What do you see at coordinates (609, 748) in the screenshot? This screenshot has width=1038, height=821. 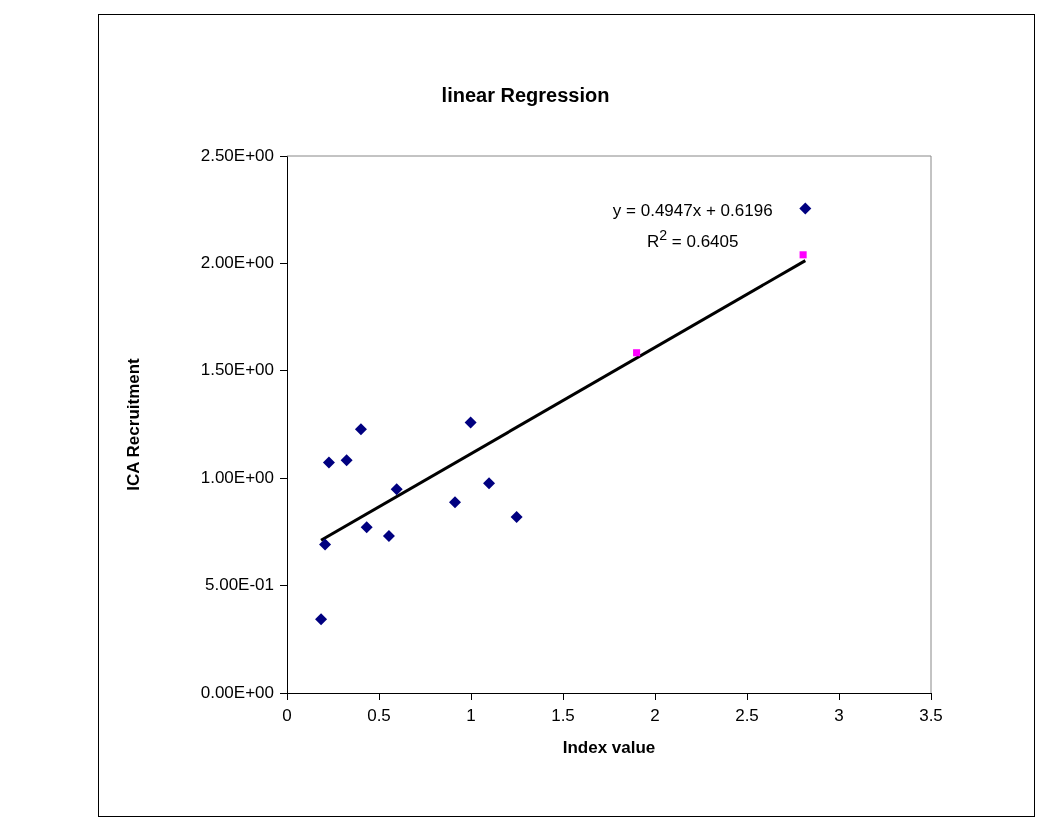 I see `x-axis-title: Index value` at bounding box center [609, 748].